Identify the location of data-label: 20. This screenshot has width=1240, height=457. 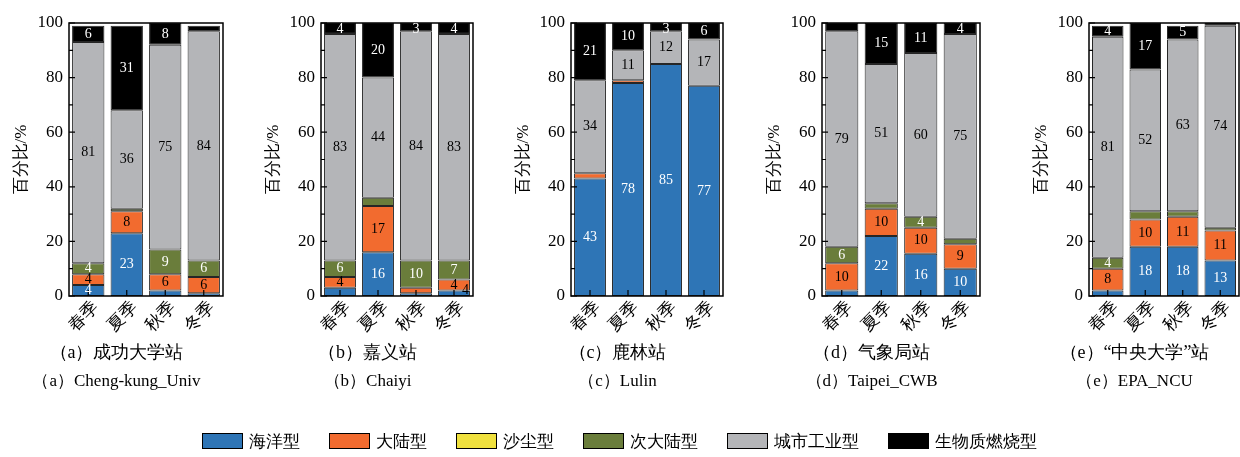
(378, 49).